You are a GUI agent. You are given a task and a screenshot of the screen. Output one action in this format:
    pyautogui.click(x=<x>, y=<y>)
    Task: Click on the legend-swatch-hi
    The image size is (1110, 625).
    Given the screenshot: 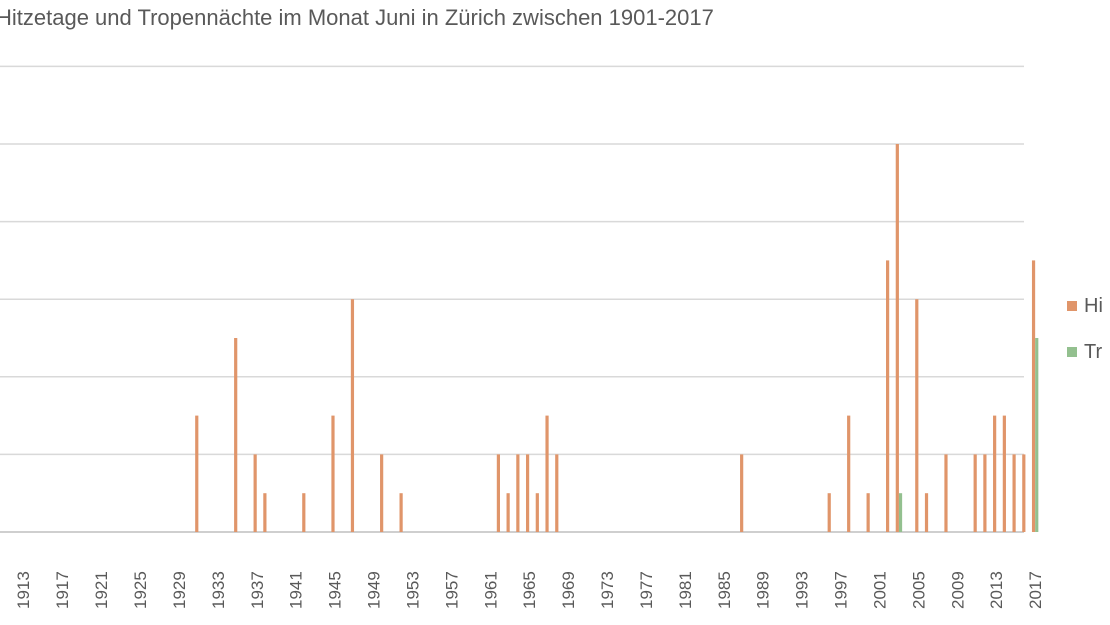 What is the action you would take?
    pyautogui.click(x=1072, y=306)
    